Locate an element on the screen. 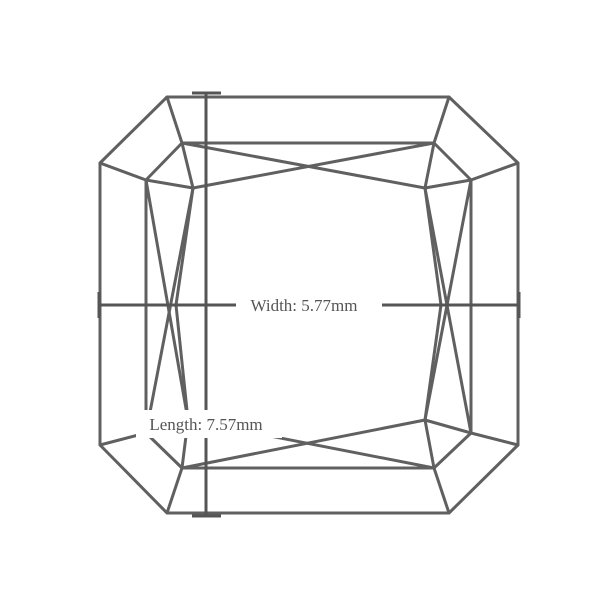 The width and height of the screenshot is (600, 600). width-dimension: Width: 5.77mm is located at coordinates (309, 305).